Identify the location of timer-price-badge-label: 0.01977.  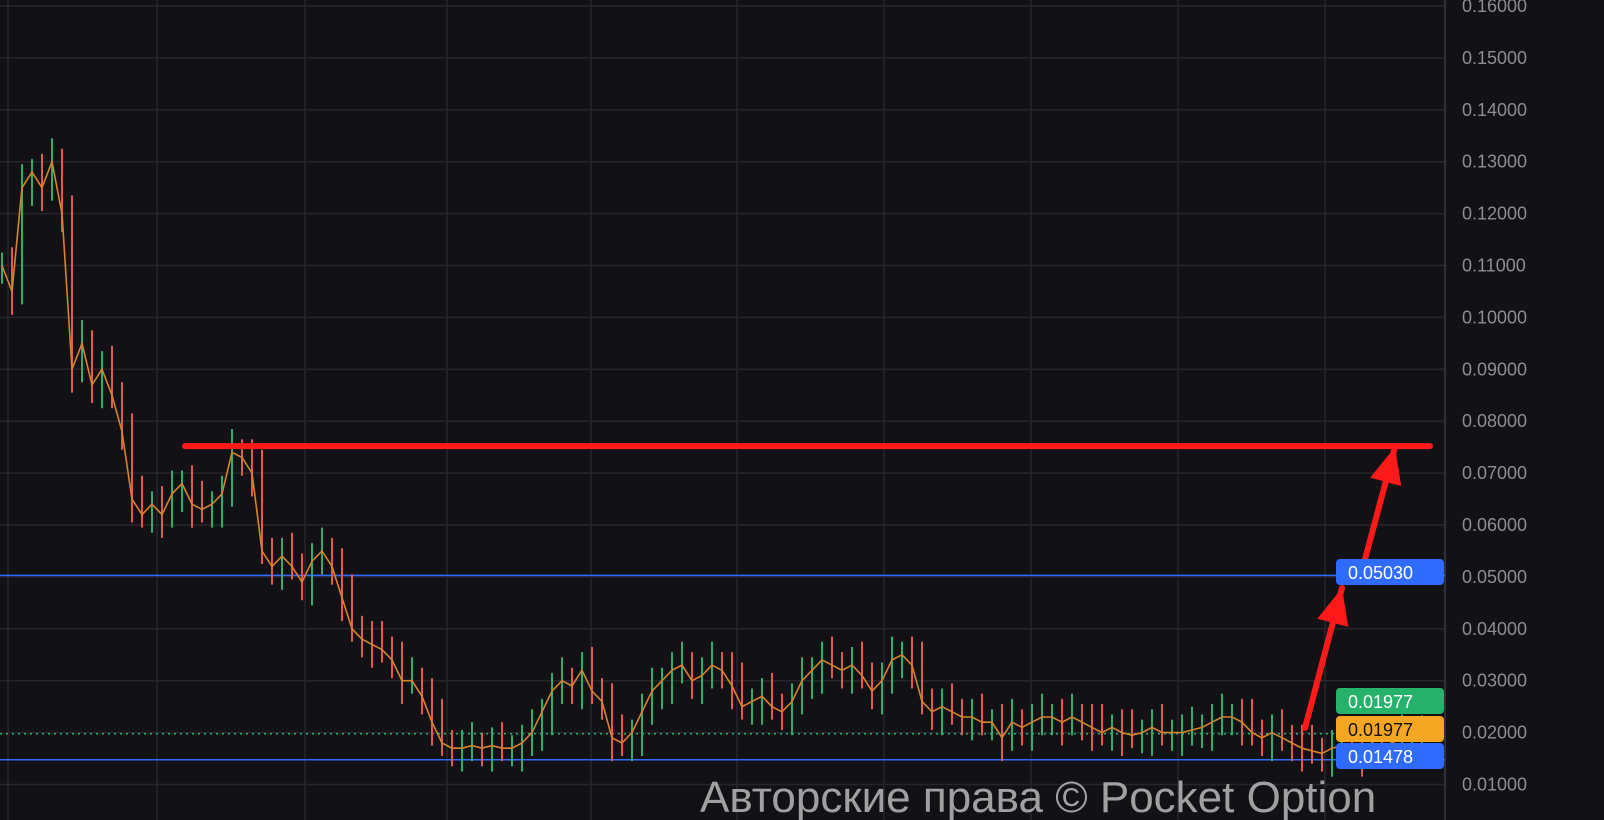
(1380, 730).